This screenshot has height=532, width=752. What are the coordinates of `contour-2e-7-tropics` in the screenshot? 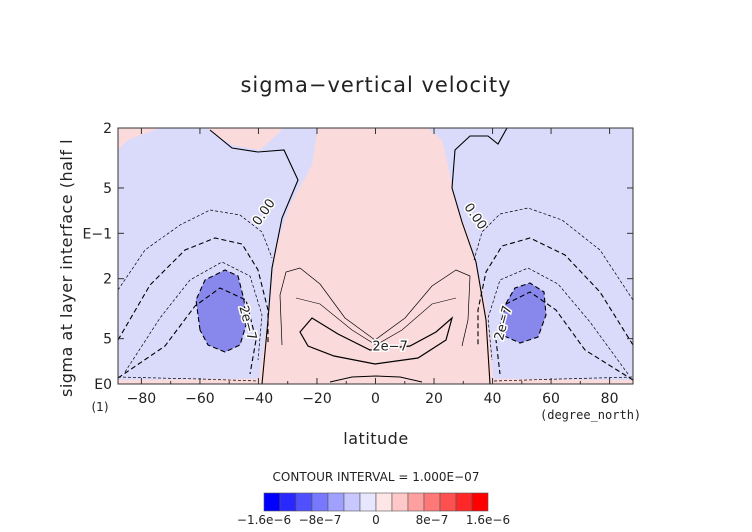 It's located at (376, 340).